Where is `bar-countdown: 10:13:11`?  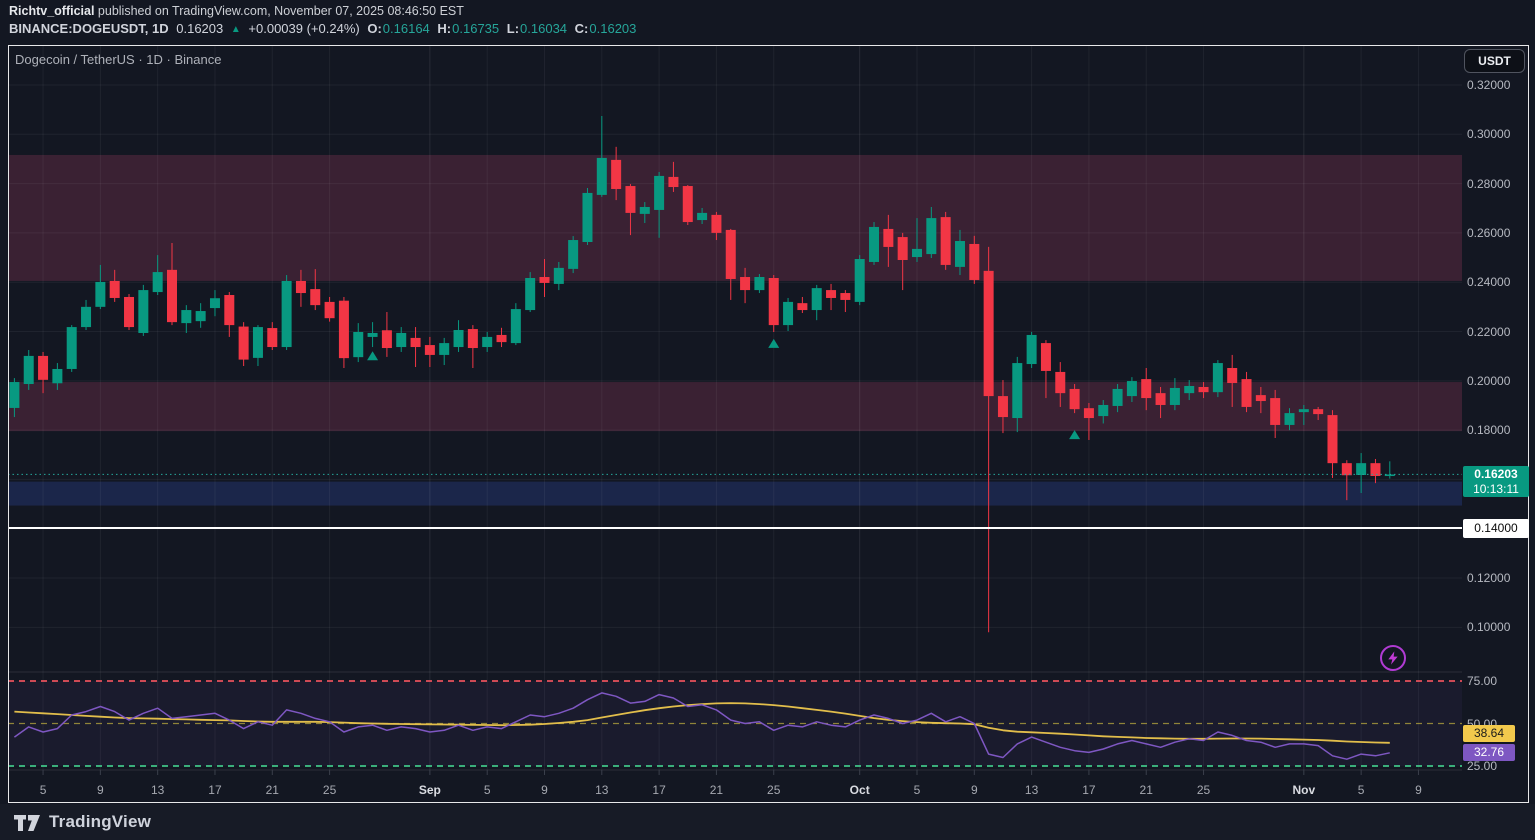
bar-countdown: 10:13:11 is located at coordinates (1496, 489).